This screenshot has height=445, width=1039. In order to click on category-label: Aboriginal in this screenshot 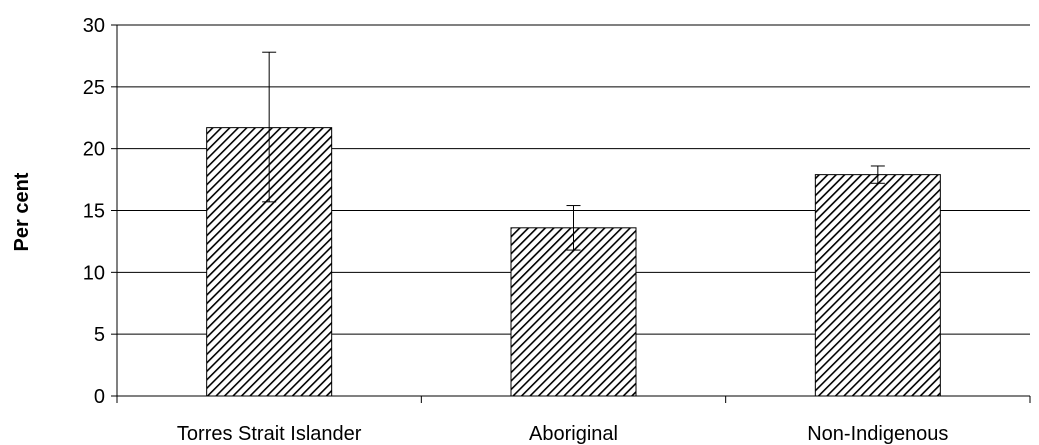, I will do `click(573, 434)`.